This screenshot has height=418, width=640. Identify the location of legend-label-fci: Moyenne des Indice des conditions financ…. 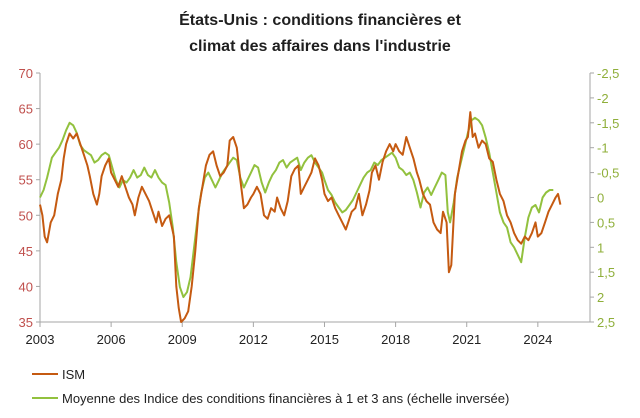
(285, 398).